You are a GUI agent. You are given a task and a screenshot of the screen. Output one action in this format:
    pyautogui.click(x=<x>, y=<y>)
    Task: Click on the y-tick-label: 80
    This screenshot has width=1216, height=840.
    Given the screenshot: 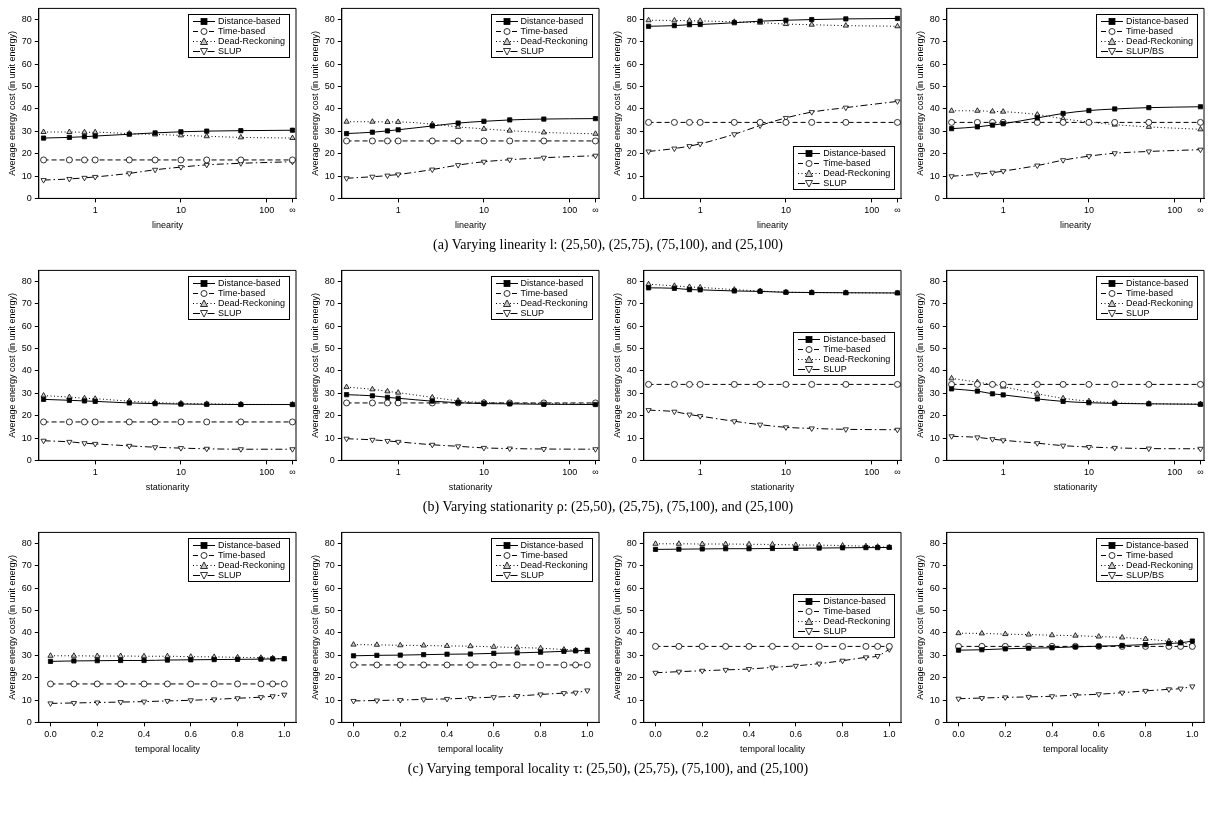 What is the action you would take?
    pyautogui.click(x=329, y=543)
    